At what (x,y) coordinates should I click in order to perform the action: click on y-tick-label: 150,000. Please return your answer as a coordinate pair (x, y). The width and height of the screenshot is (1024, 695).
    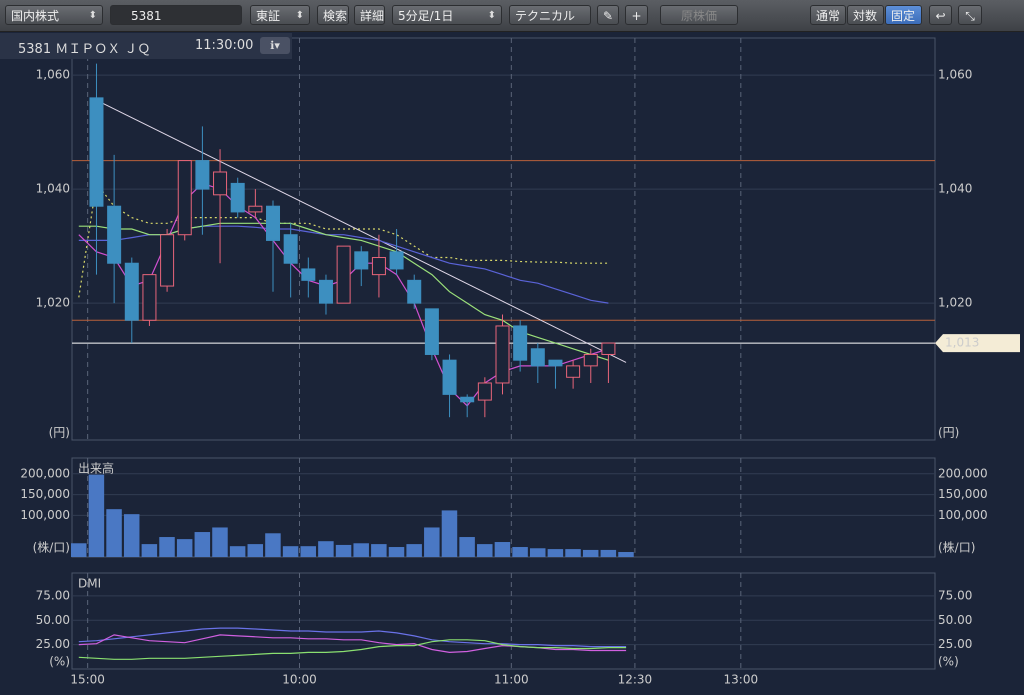
    Looking at the image, I should click on (45, 494).